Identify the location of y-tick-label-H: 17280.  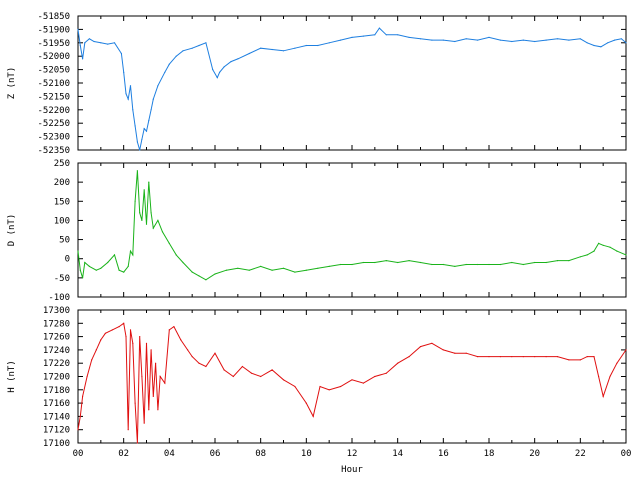
(56, 324).